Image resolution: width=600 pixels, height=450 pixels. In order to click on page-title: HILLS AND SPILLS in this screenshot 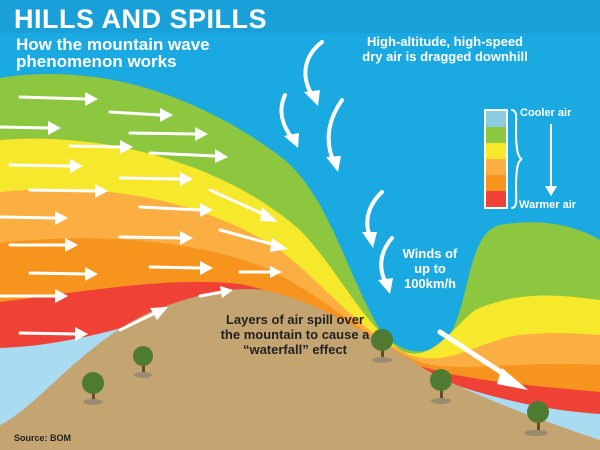, I will do `click(141, 19)`.